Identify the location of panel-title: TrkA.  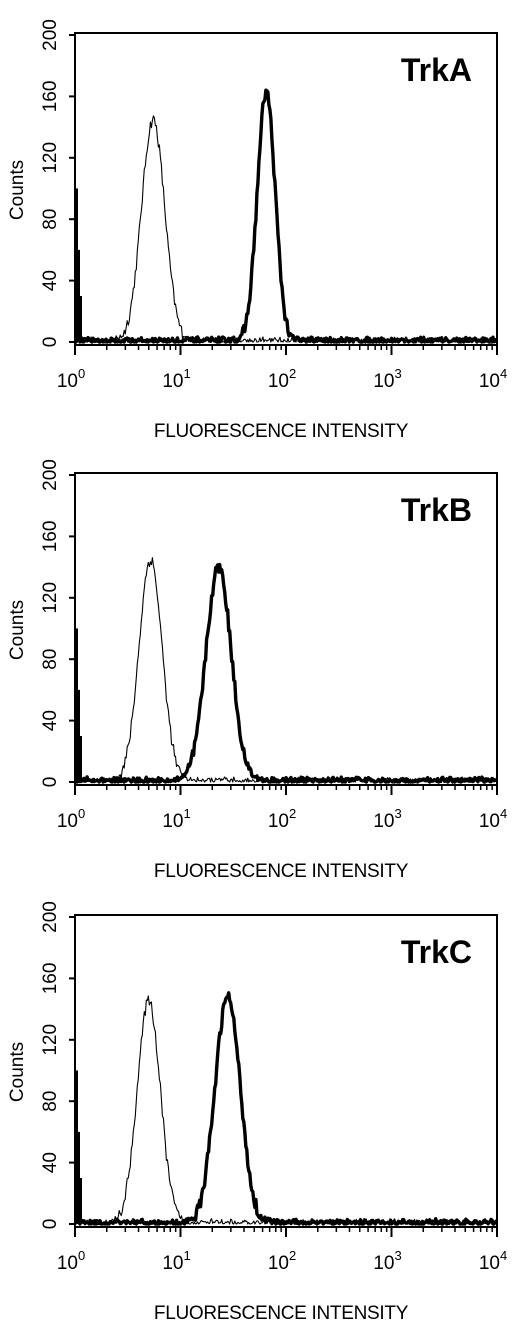
(436, 70).